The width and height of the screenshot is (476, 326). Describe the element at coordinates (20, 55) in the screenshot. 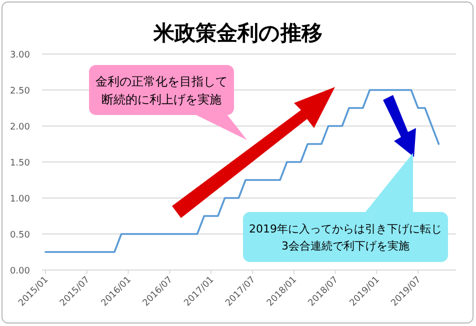

I see `y-tick-label: 3.00` at that location.